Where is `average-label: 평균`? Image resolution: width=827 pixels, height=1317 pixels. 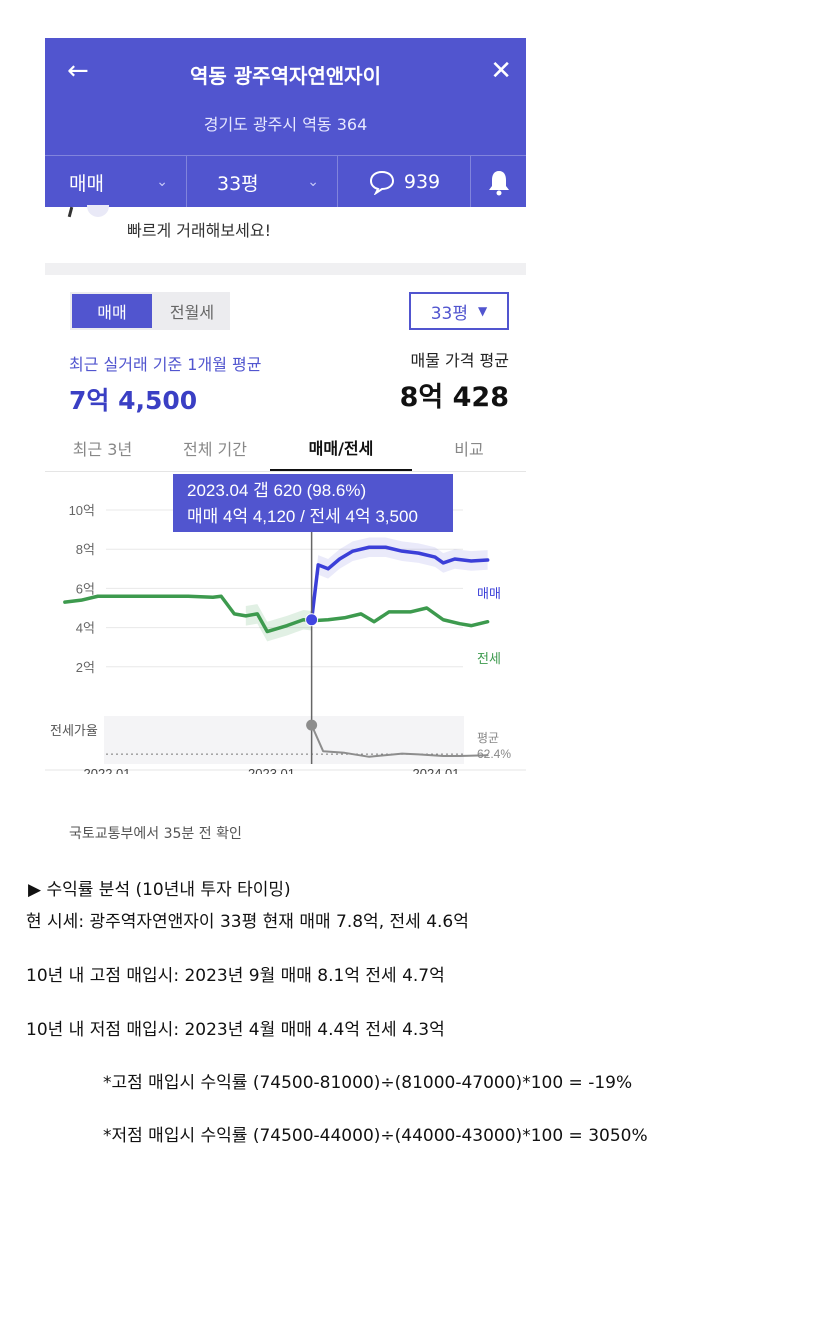
average-label: 평균 is located at coordinates (488, 738).